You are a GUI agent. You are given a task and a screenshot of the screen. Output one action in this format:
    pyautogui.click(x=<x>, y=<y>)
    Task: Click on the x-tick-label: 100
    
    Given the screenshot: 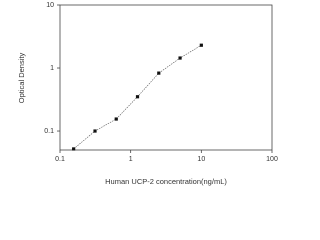 What is the action you would take?
    pyautogui.click(x=272, y=159)
    